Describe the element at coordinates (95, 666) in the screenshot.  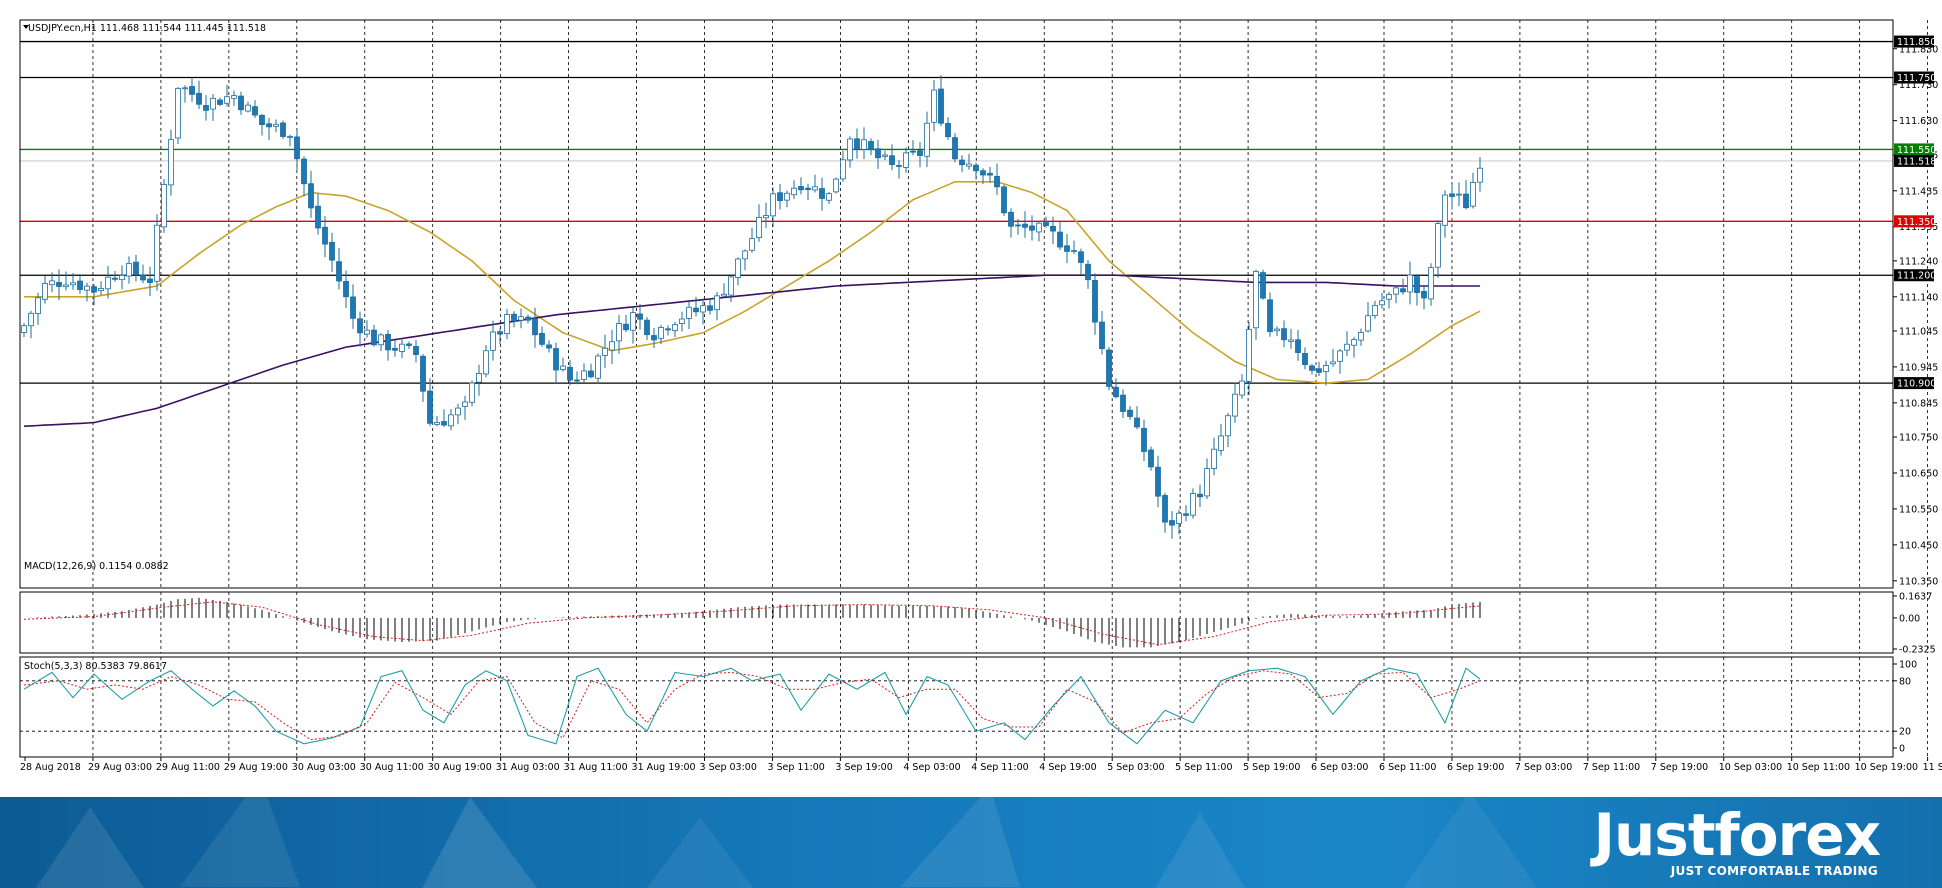
I see `stoch-label: Stoch(5,3,3) 80.5383 79.8617` at that location.